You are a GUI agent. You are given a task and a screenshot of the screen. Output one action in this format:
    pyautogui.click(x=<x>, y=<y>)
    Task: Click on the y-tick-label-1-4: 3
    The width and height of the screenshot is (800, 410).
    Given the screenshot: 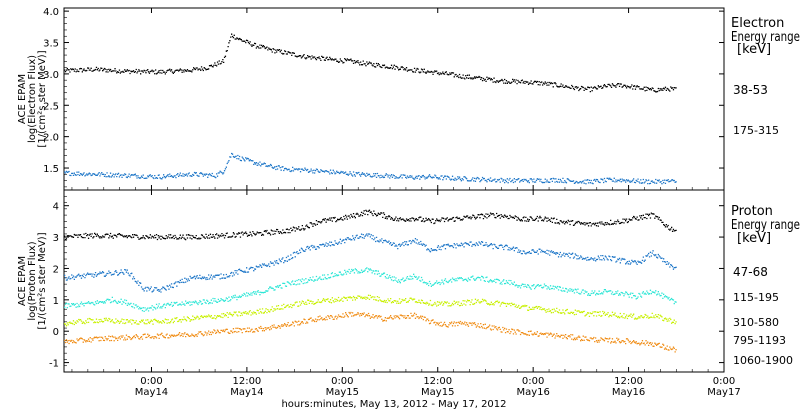 What is the action you would take?
    pyautogui.click(x=56, y=238)
    